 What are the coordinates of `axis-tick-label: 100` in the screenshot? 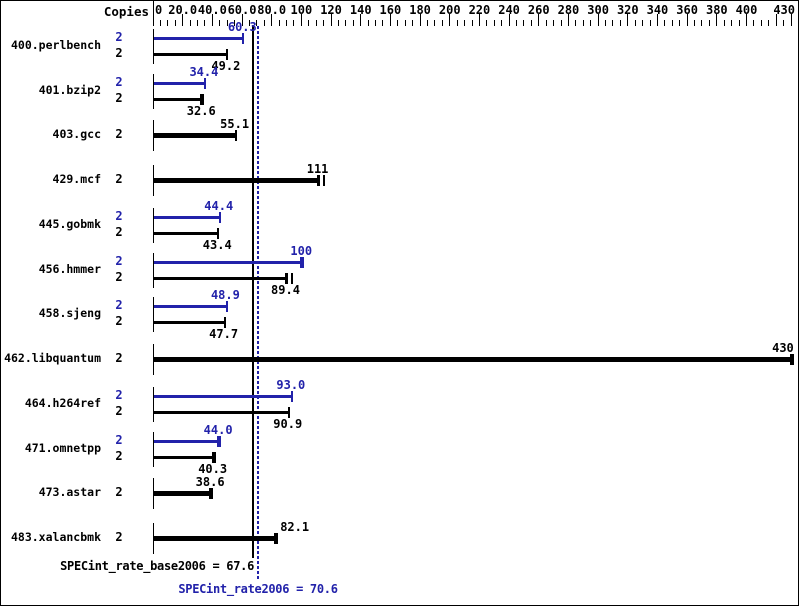 It's located at (301, 10).